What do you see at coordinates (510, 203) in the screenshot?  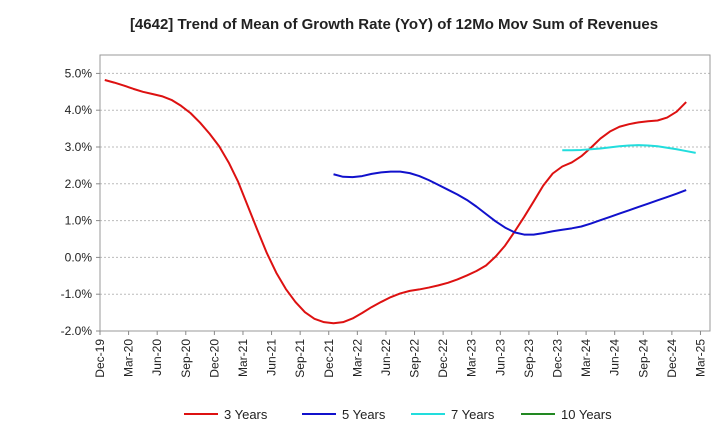 I see `series-line-5-years` at bounding box center [510, 203].